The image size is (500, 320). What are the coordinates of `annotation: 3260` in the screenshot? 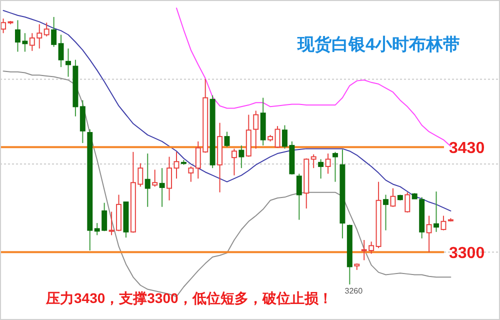 It's located at (354, 291).